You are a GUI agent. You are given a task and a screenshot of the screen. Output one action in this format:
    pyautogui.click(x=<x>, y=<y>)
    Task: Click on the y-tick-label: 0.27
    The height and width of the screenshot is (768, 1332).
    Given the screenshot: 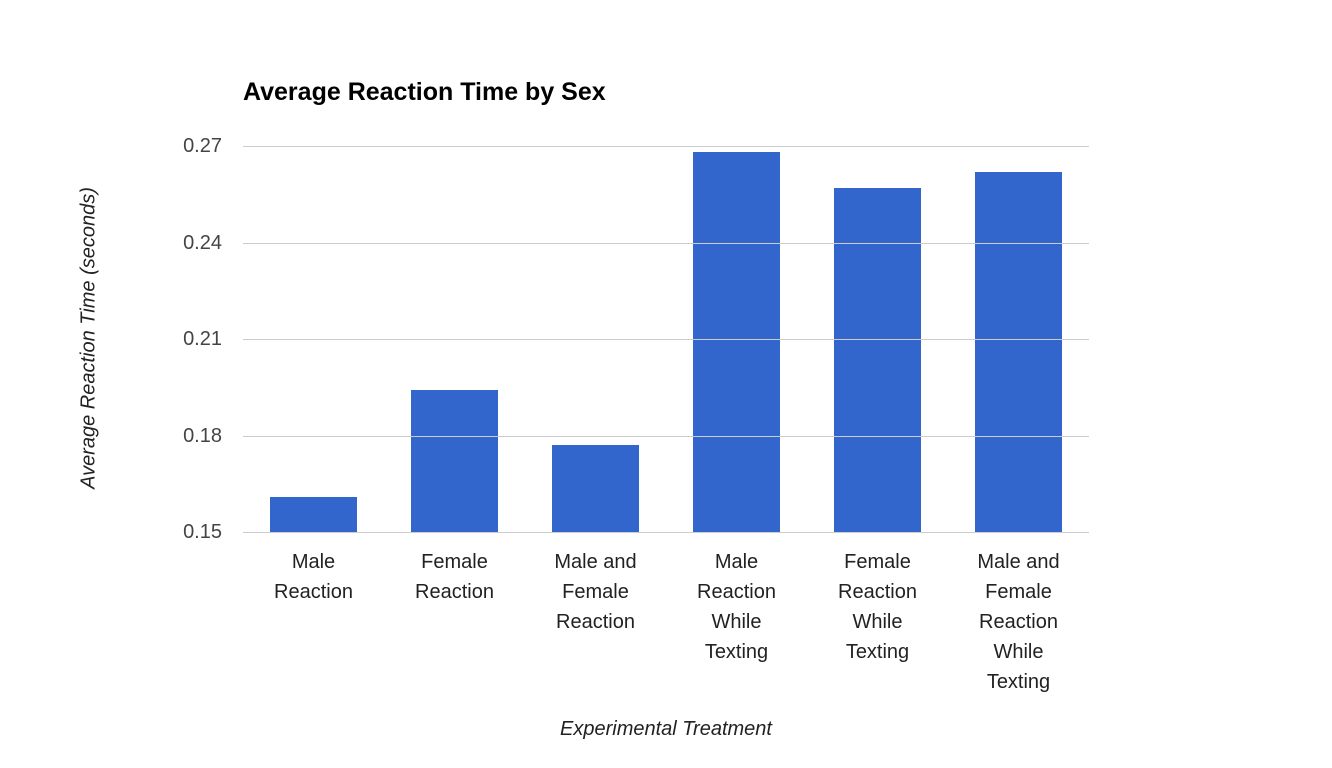 What is the action you would take?
    pyautogui.click(x=202, y=146)
    